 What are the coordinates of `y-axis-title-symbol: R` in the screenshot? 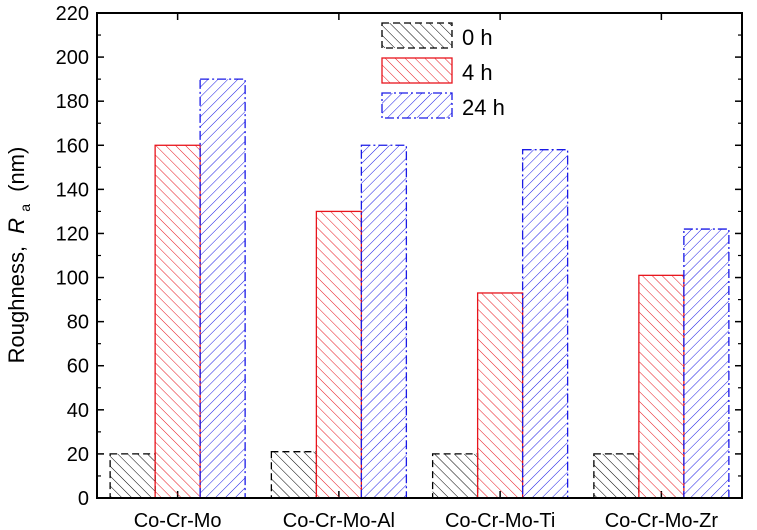 It's located at (16, 226).